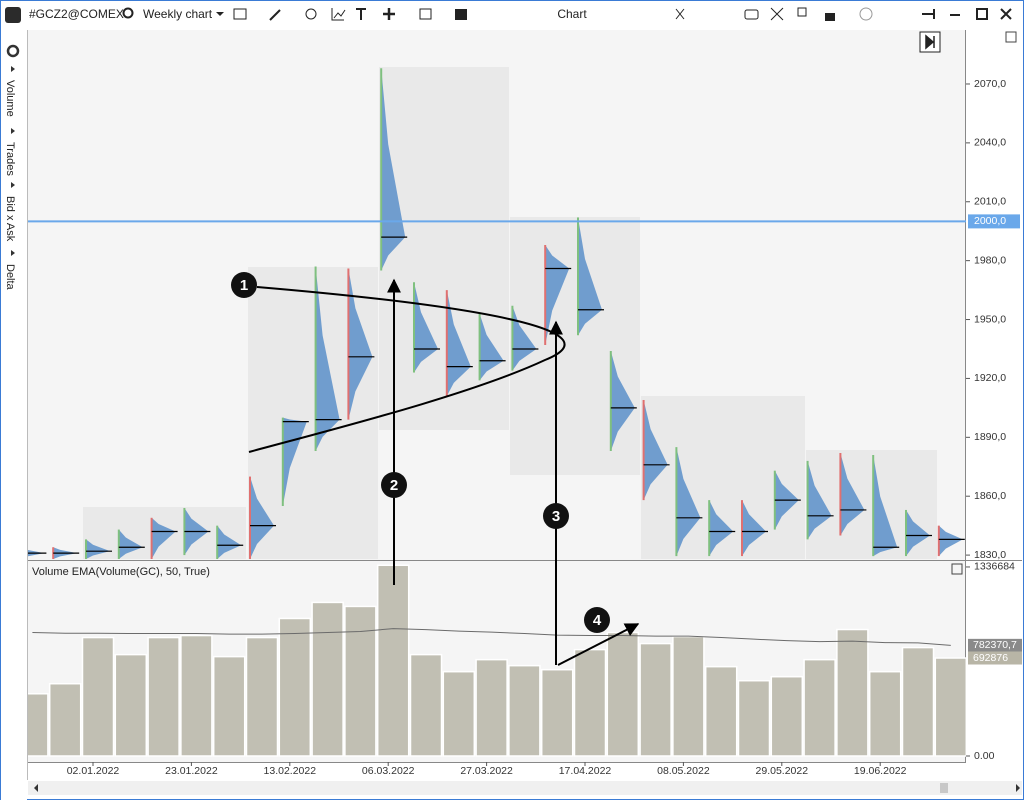  I want to click on camera-icon, so click(751, 14).